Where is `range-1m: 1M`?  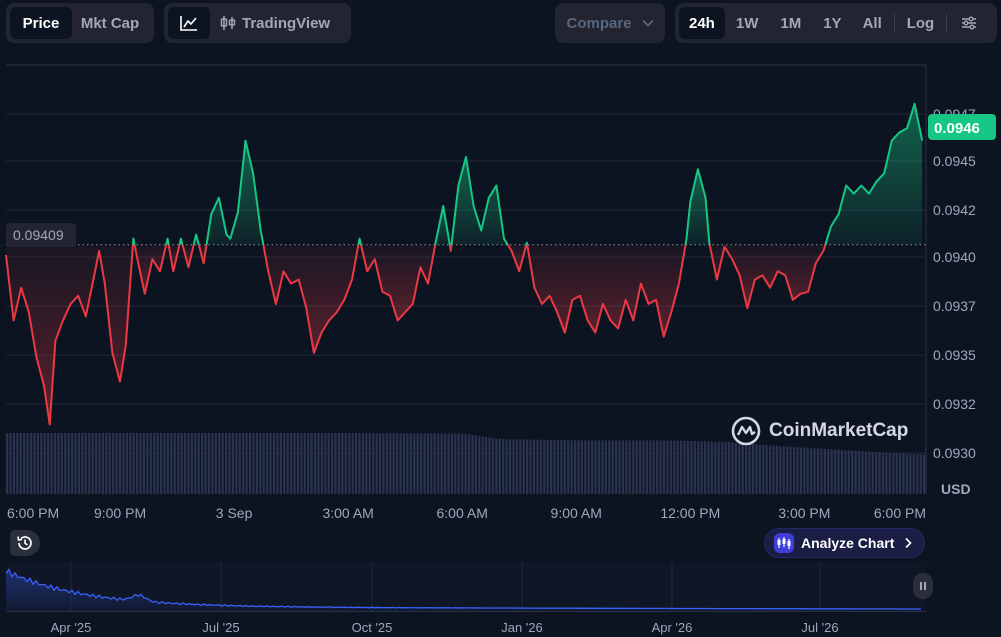
range-1m: 1M is located at coordinates (791, 23).